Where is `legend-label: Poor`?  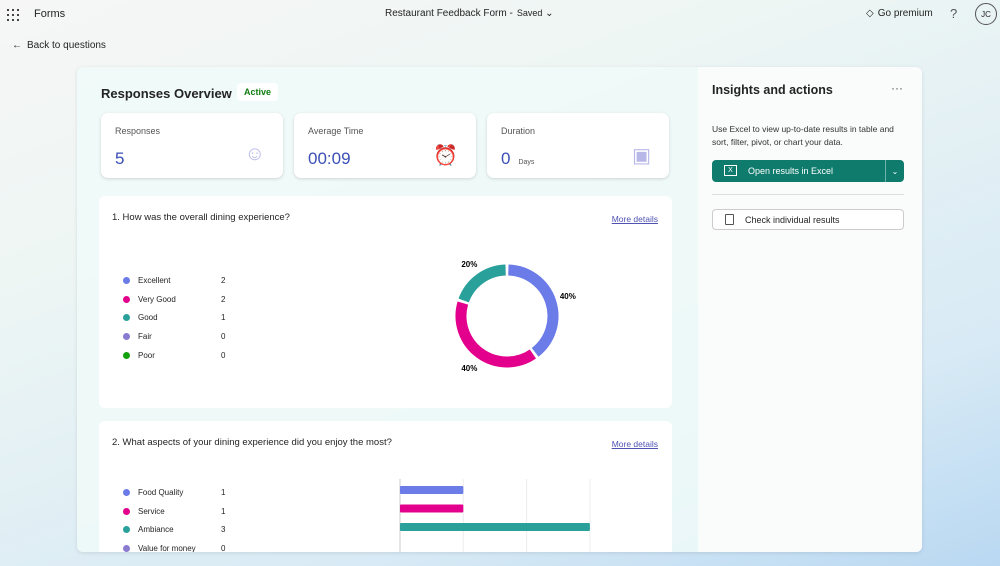 legend-label: Poor is located at coordinates (146, 355).